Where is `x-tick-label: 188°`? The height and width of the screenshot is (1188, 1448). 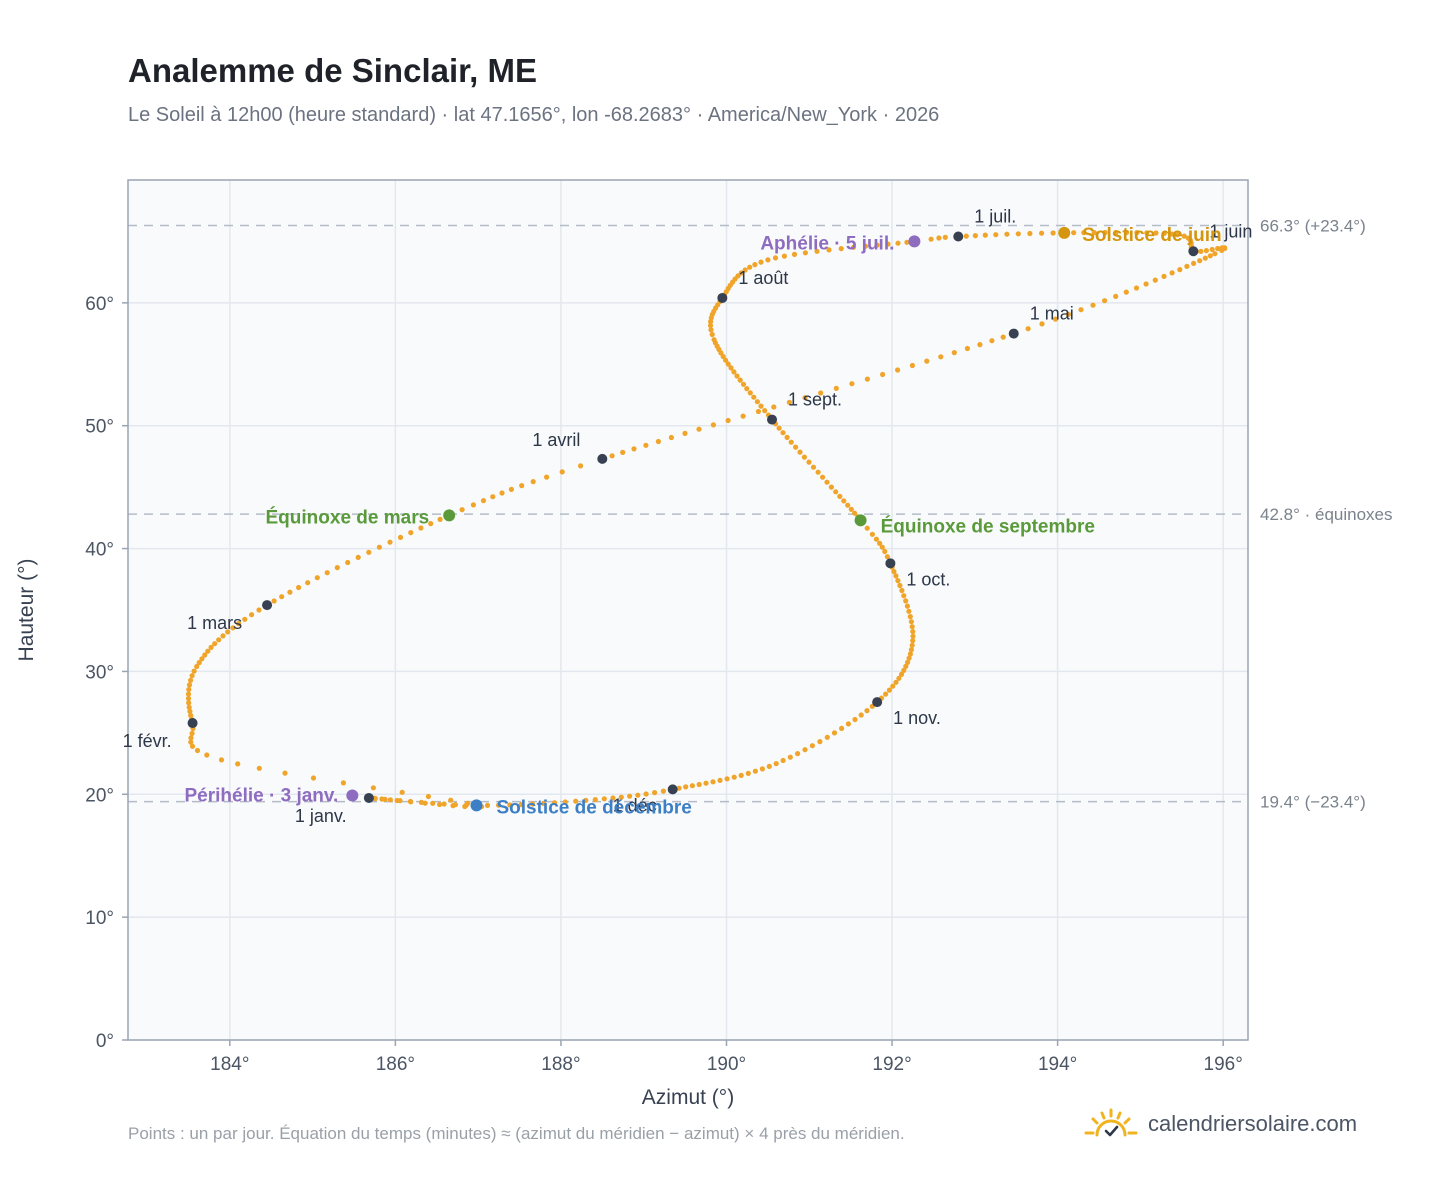
x-tick-label: 188° is located at coordinates (560, 1064).